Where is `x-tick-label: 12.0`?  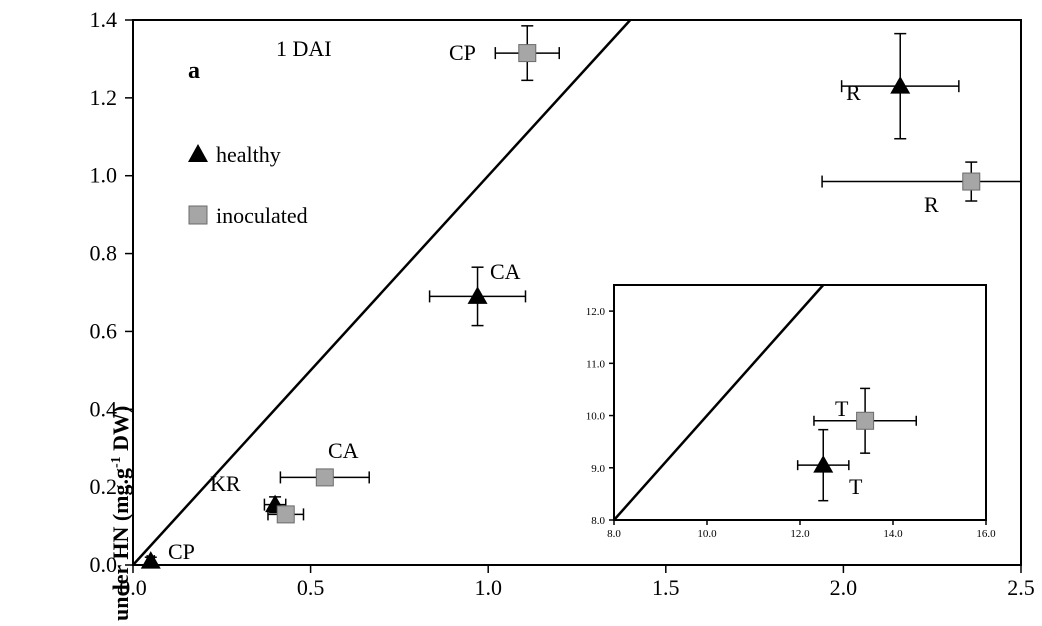
x-tick-label: 12.0 is located at coordinates (800, 534).